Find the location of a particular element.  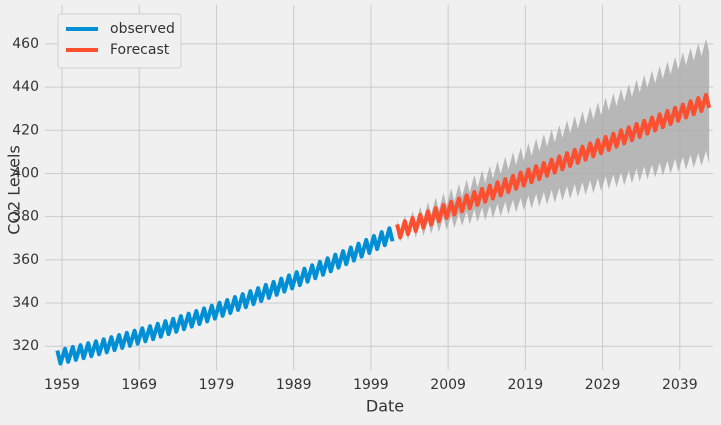

x-tick-label: 1999 is located at coordinates (371, 385).